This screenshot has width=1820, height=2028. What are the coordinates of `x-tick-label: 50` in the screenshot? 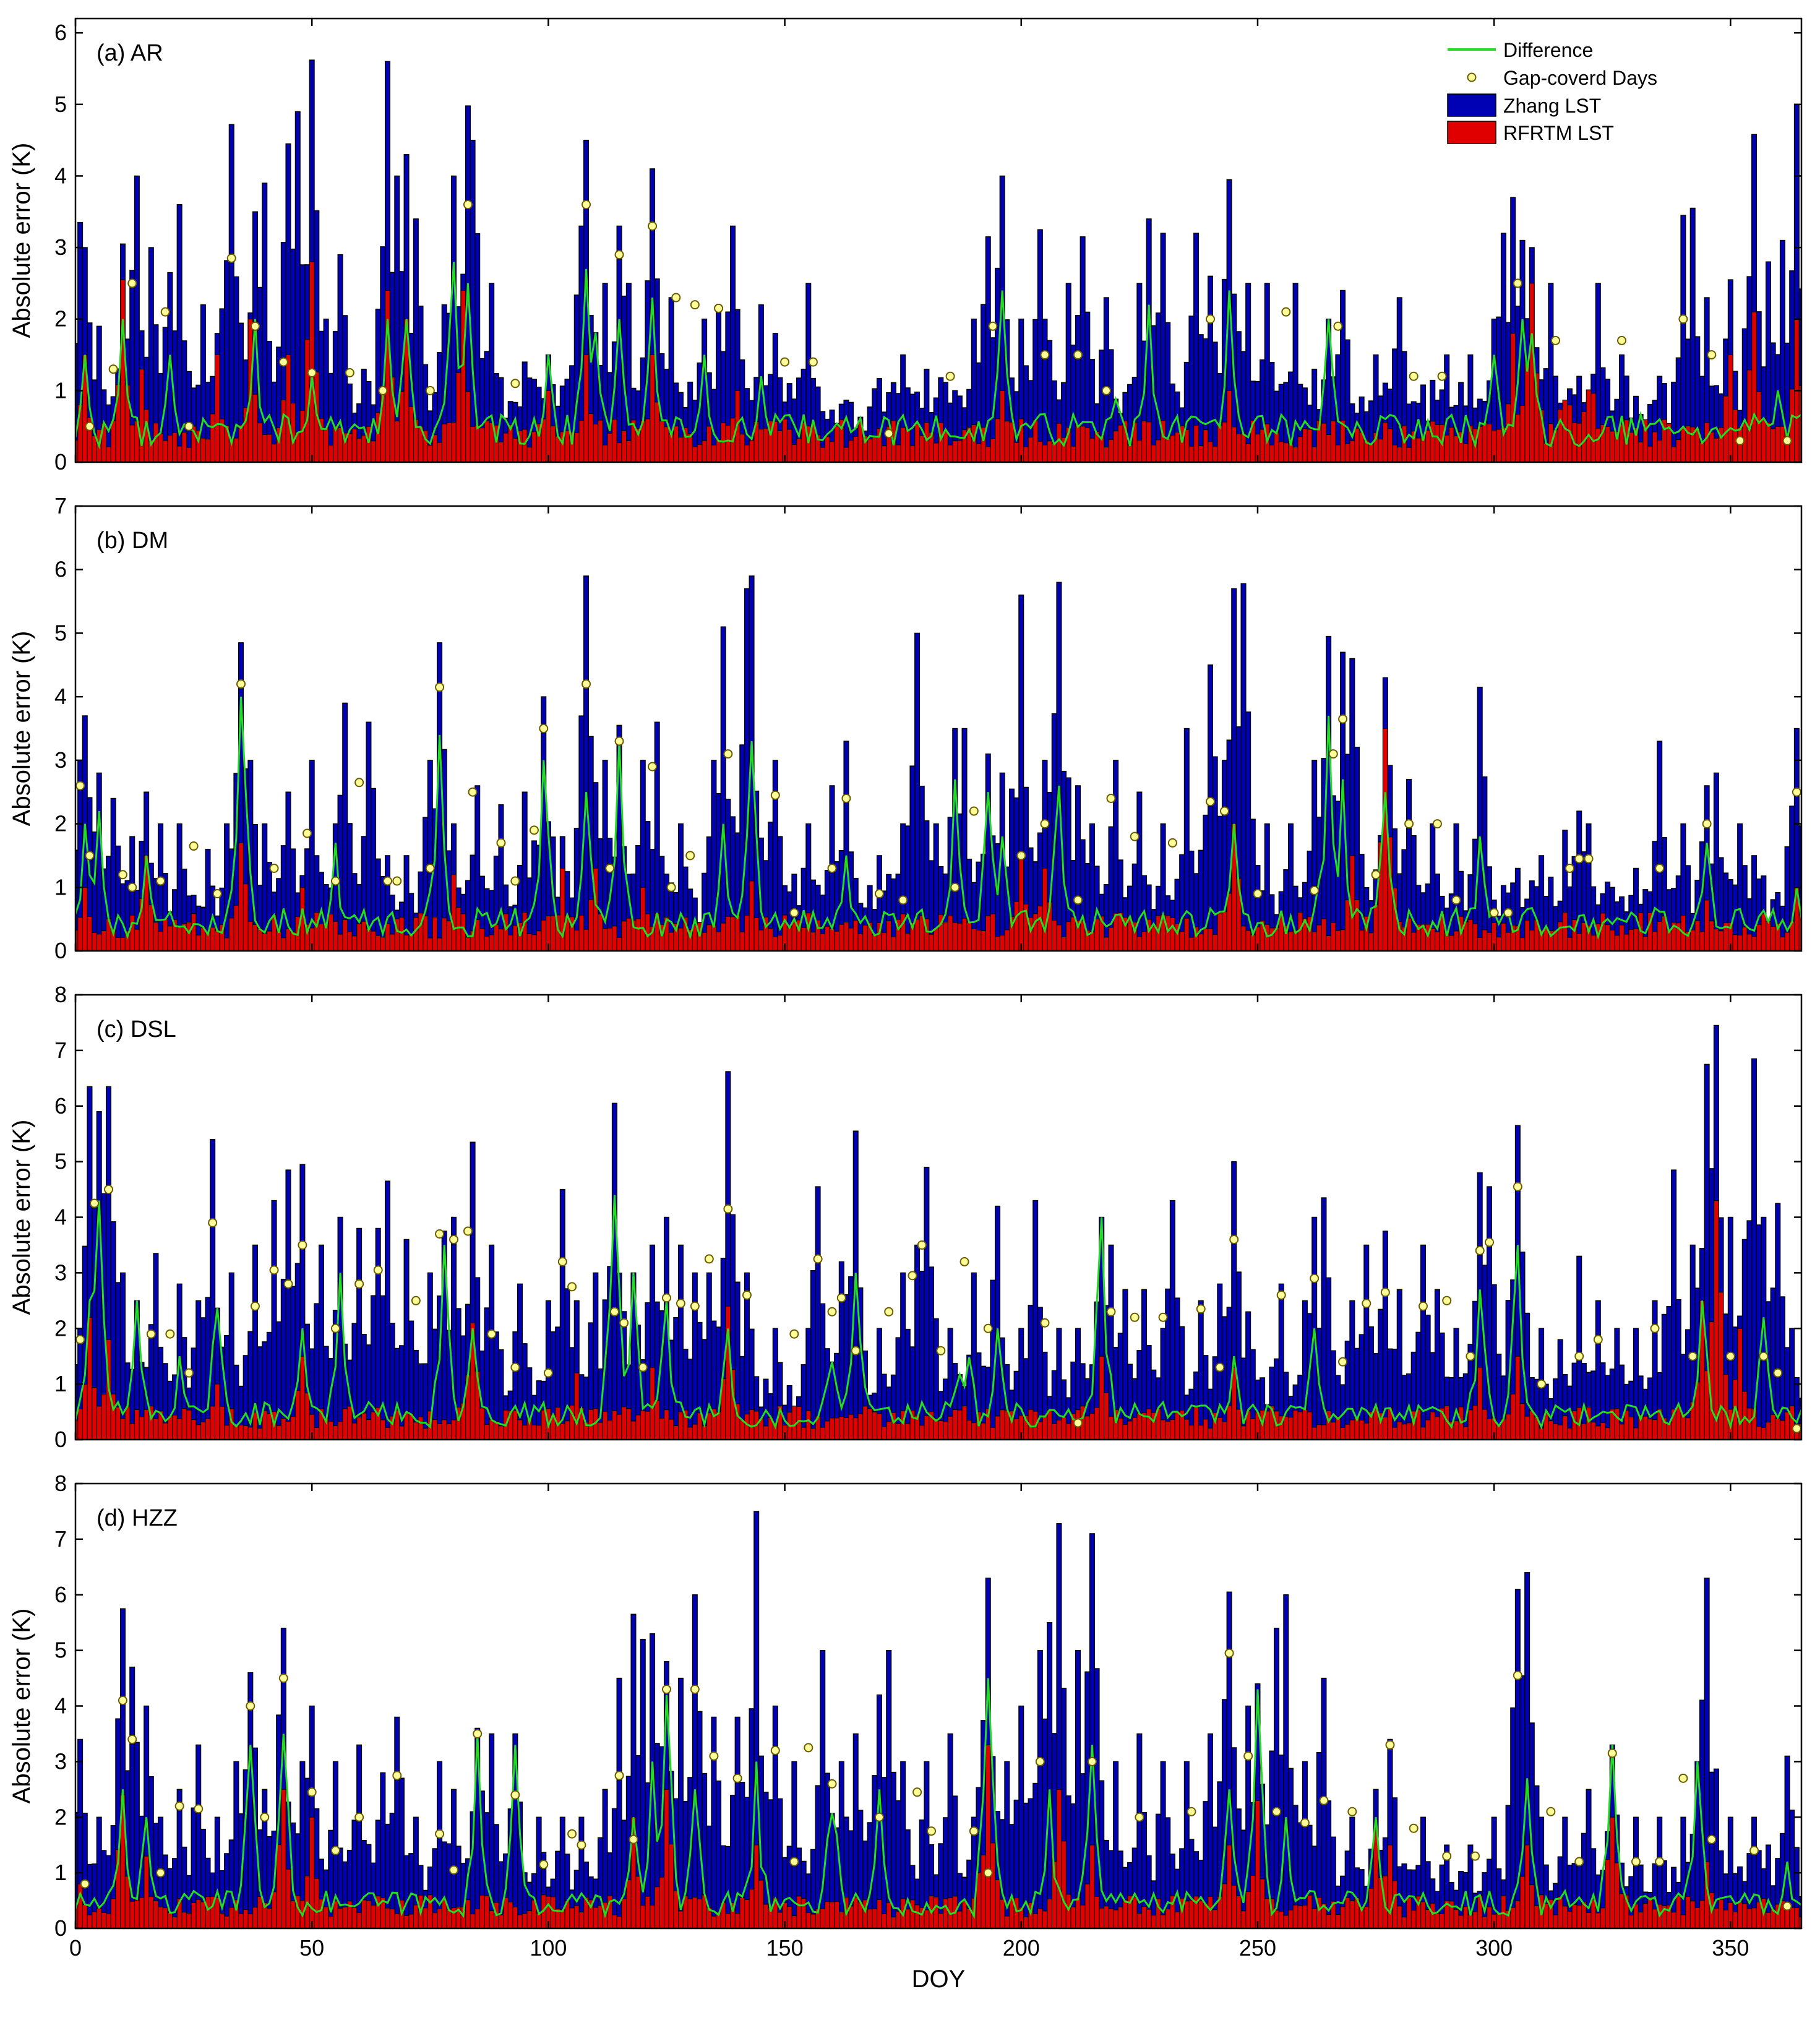 It's located at (311, 1948).